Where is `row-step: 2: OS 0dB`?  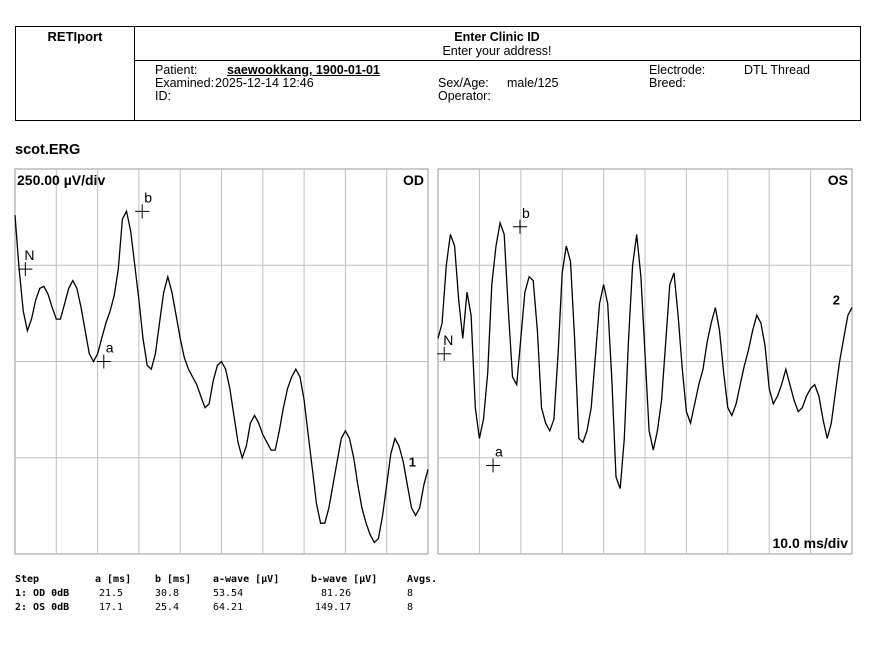 row-step: 2: OS 0dB is located at coordinates (42, 607).